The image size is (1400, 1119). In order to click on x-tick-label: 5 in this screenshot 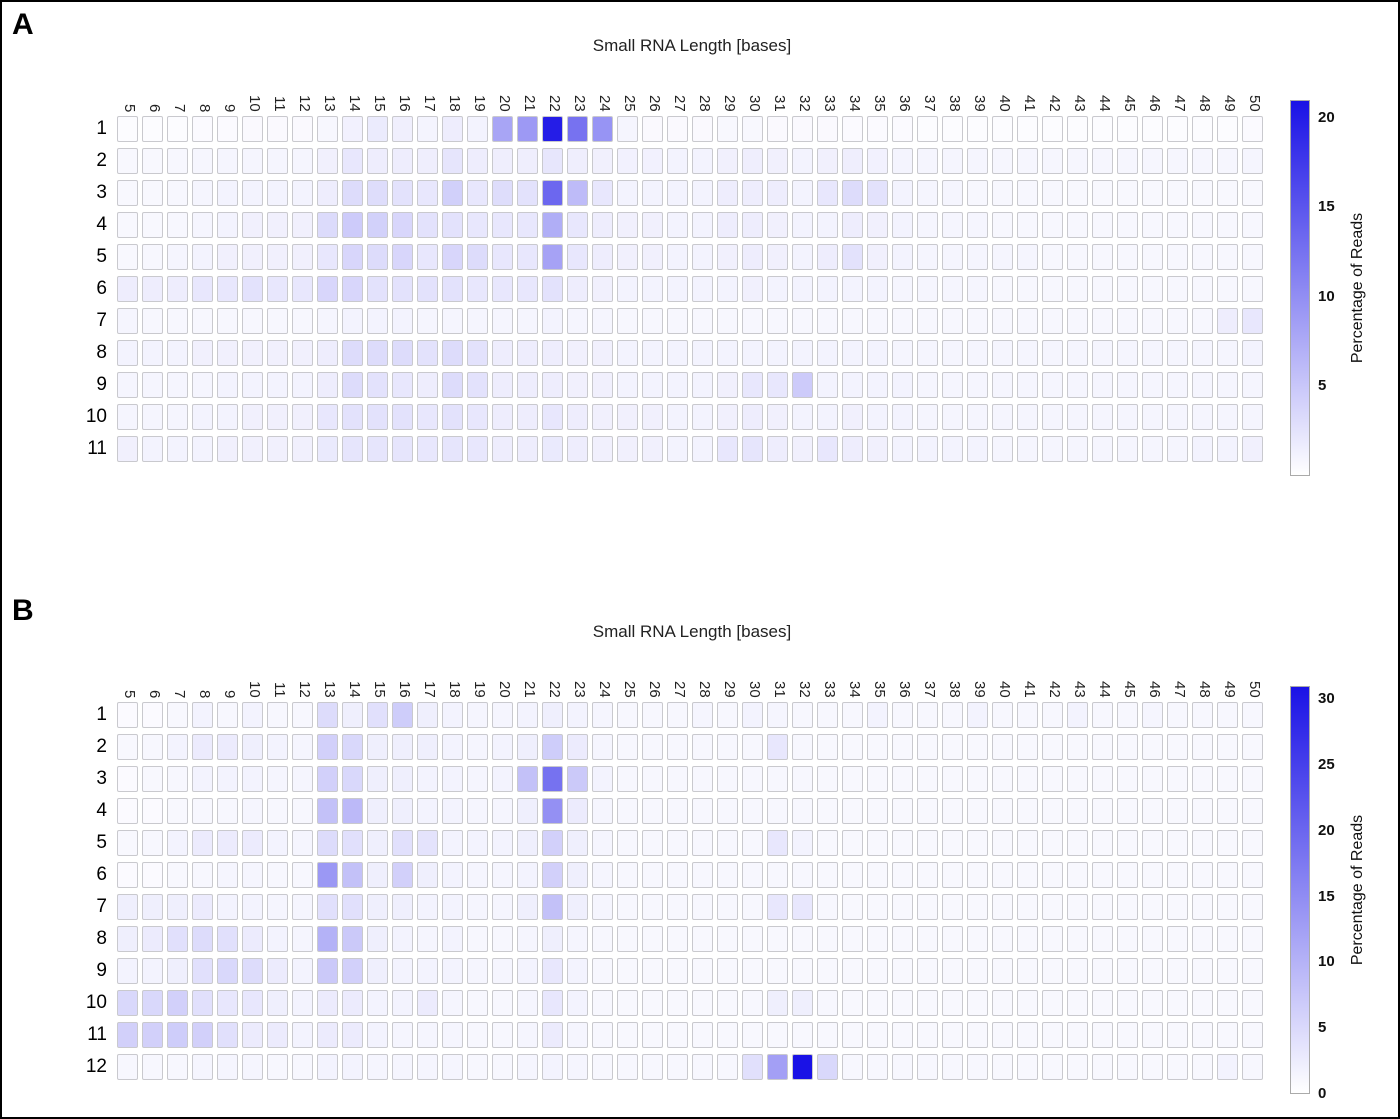, I will do `click(129, 693)`.